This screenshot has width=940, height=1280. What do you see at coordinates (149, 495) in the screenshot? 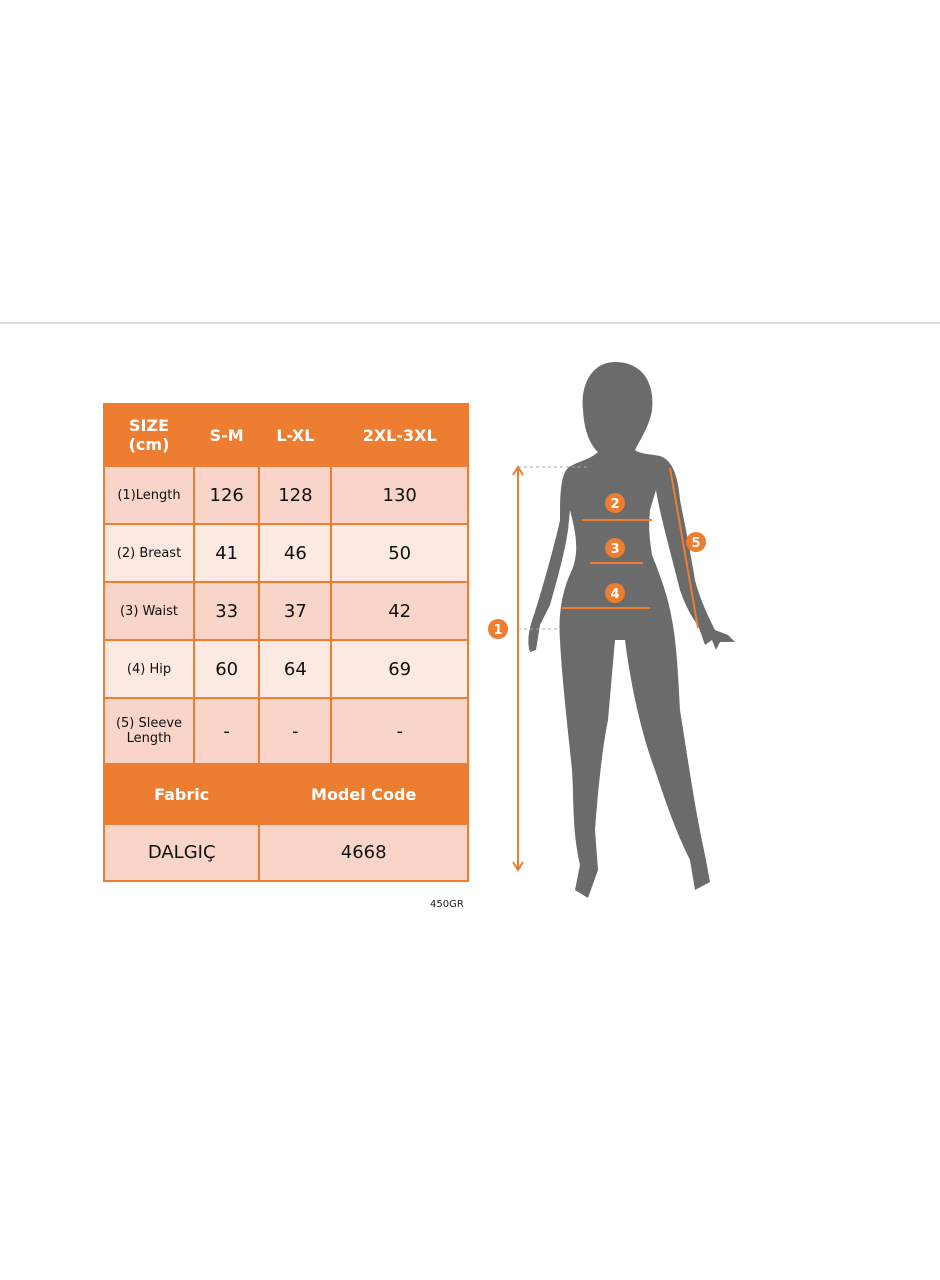
I see `row-label: (1)Length` at bounding box center [149, 495].